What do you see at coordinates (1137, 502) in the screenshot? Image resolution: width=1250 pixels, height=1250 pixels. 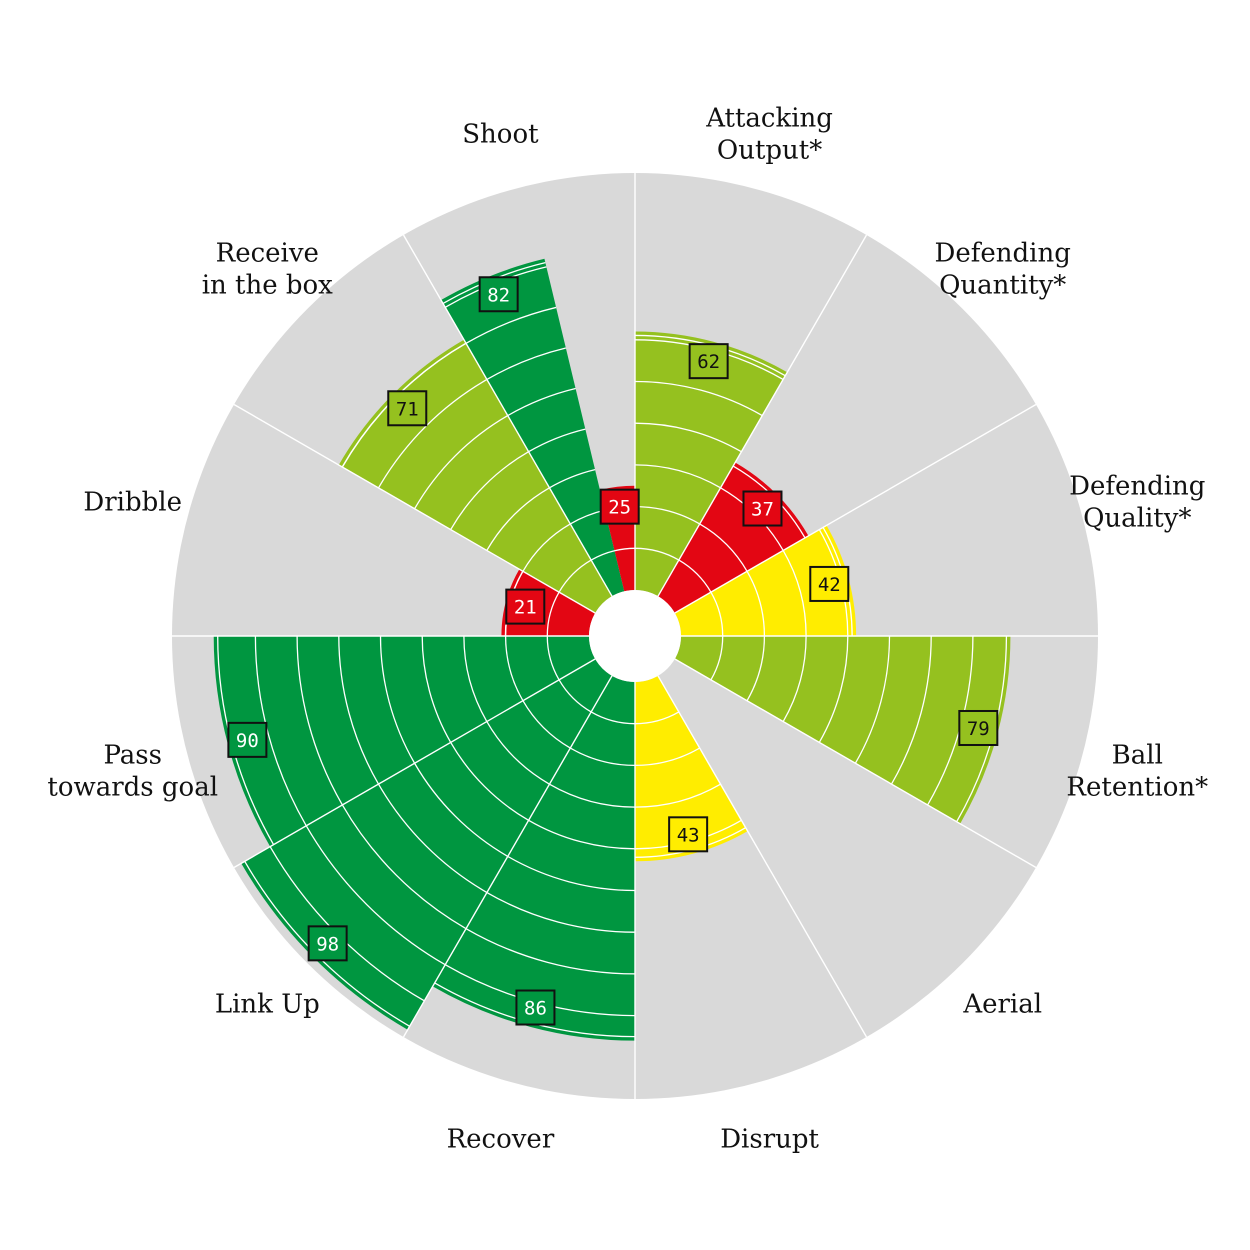 I see `category-label: Defending Quality*` at bounding box center [1137, 502].